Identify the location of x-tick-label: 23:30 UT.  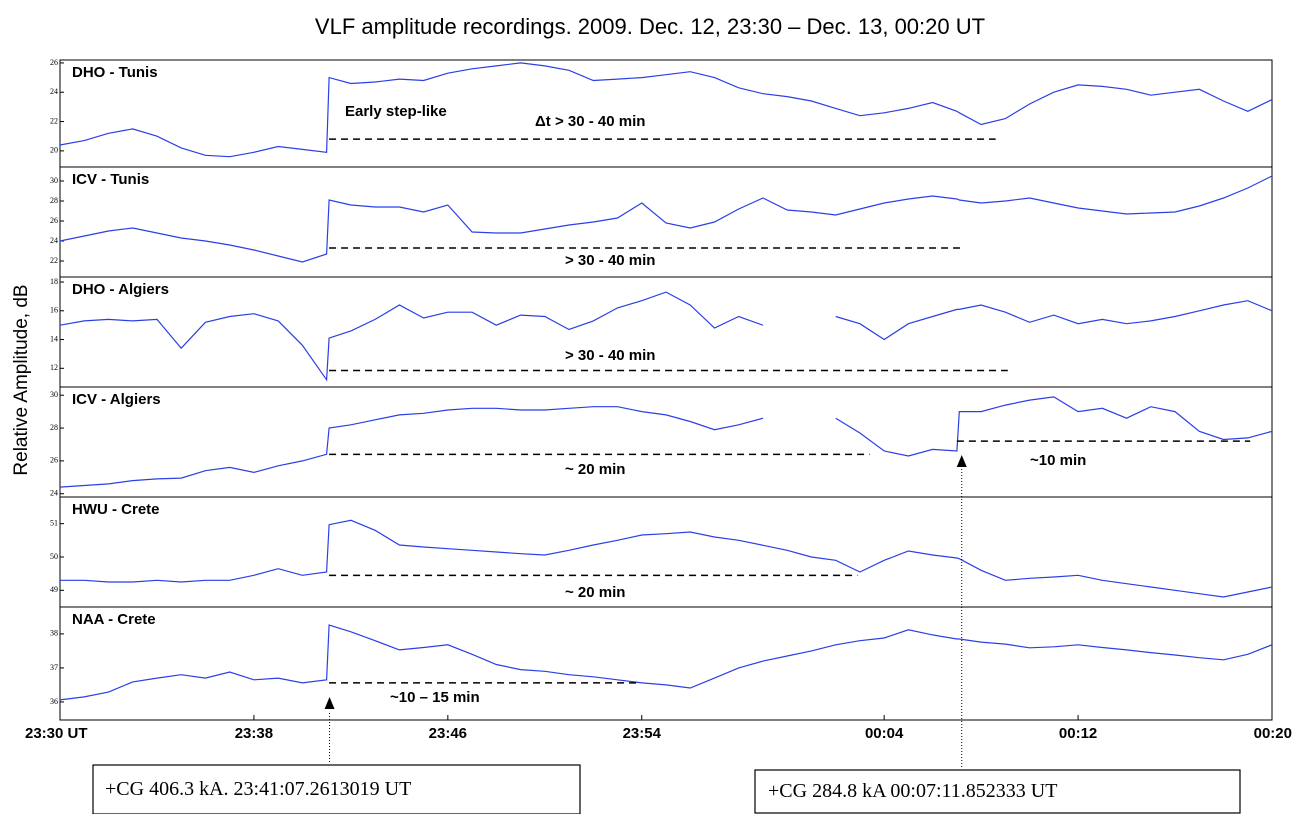
(56, 733).